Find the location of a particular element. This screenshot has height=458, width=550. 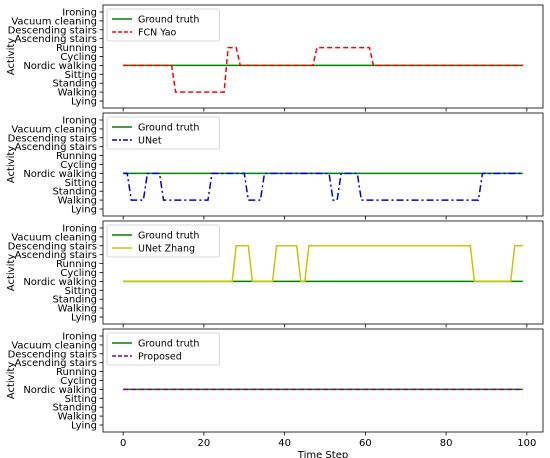

x-tick-label-40: 40 is located at coordinates (284, 443).